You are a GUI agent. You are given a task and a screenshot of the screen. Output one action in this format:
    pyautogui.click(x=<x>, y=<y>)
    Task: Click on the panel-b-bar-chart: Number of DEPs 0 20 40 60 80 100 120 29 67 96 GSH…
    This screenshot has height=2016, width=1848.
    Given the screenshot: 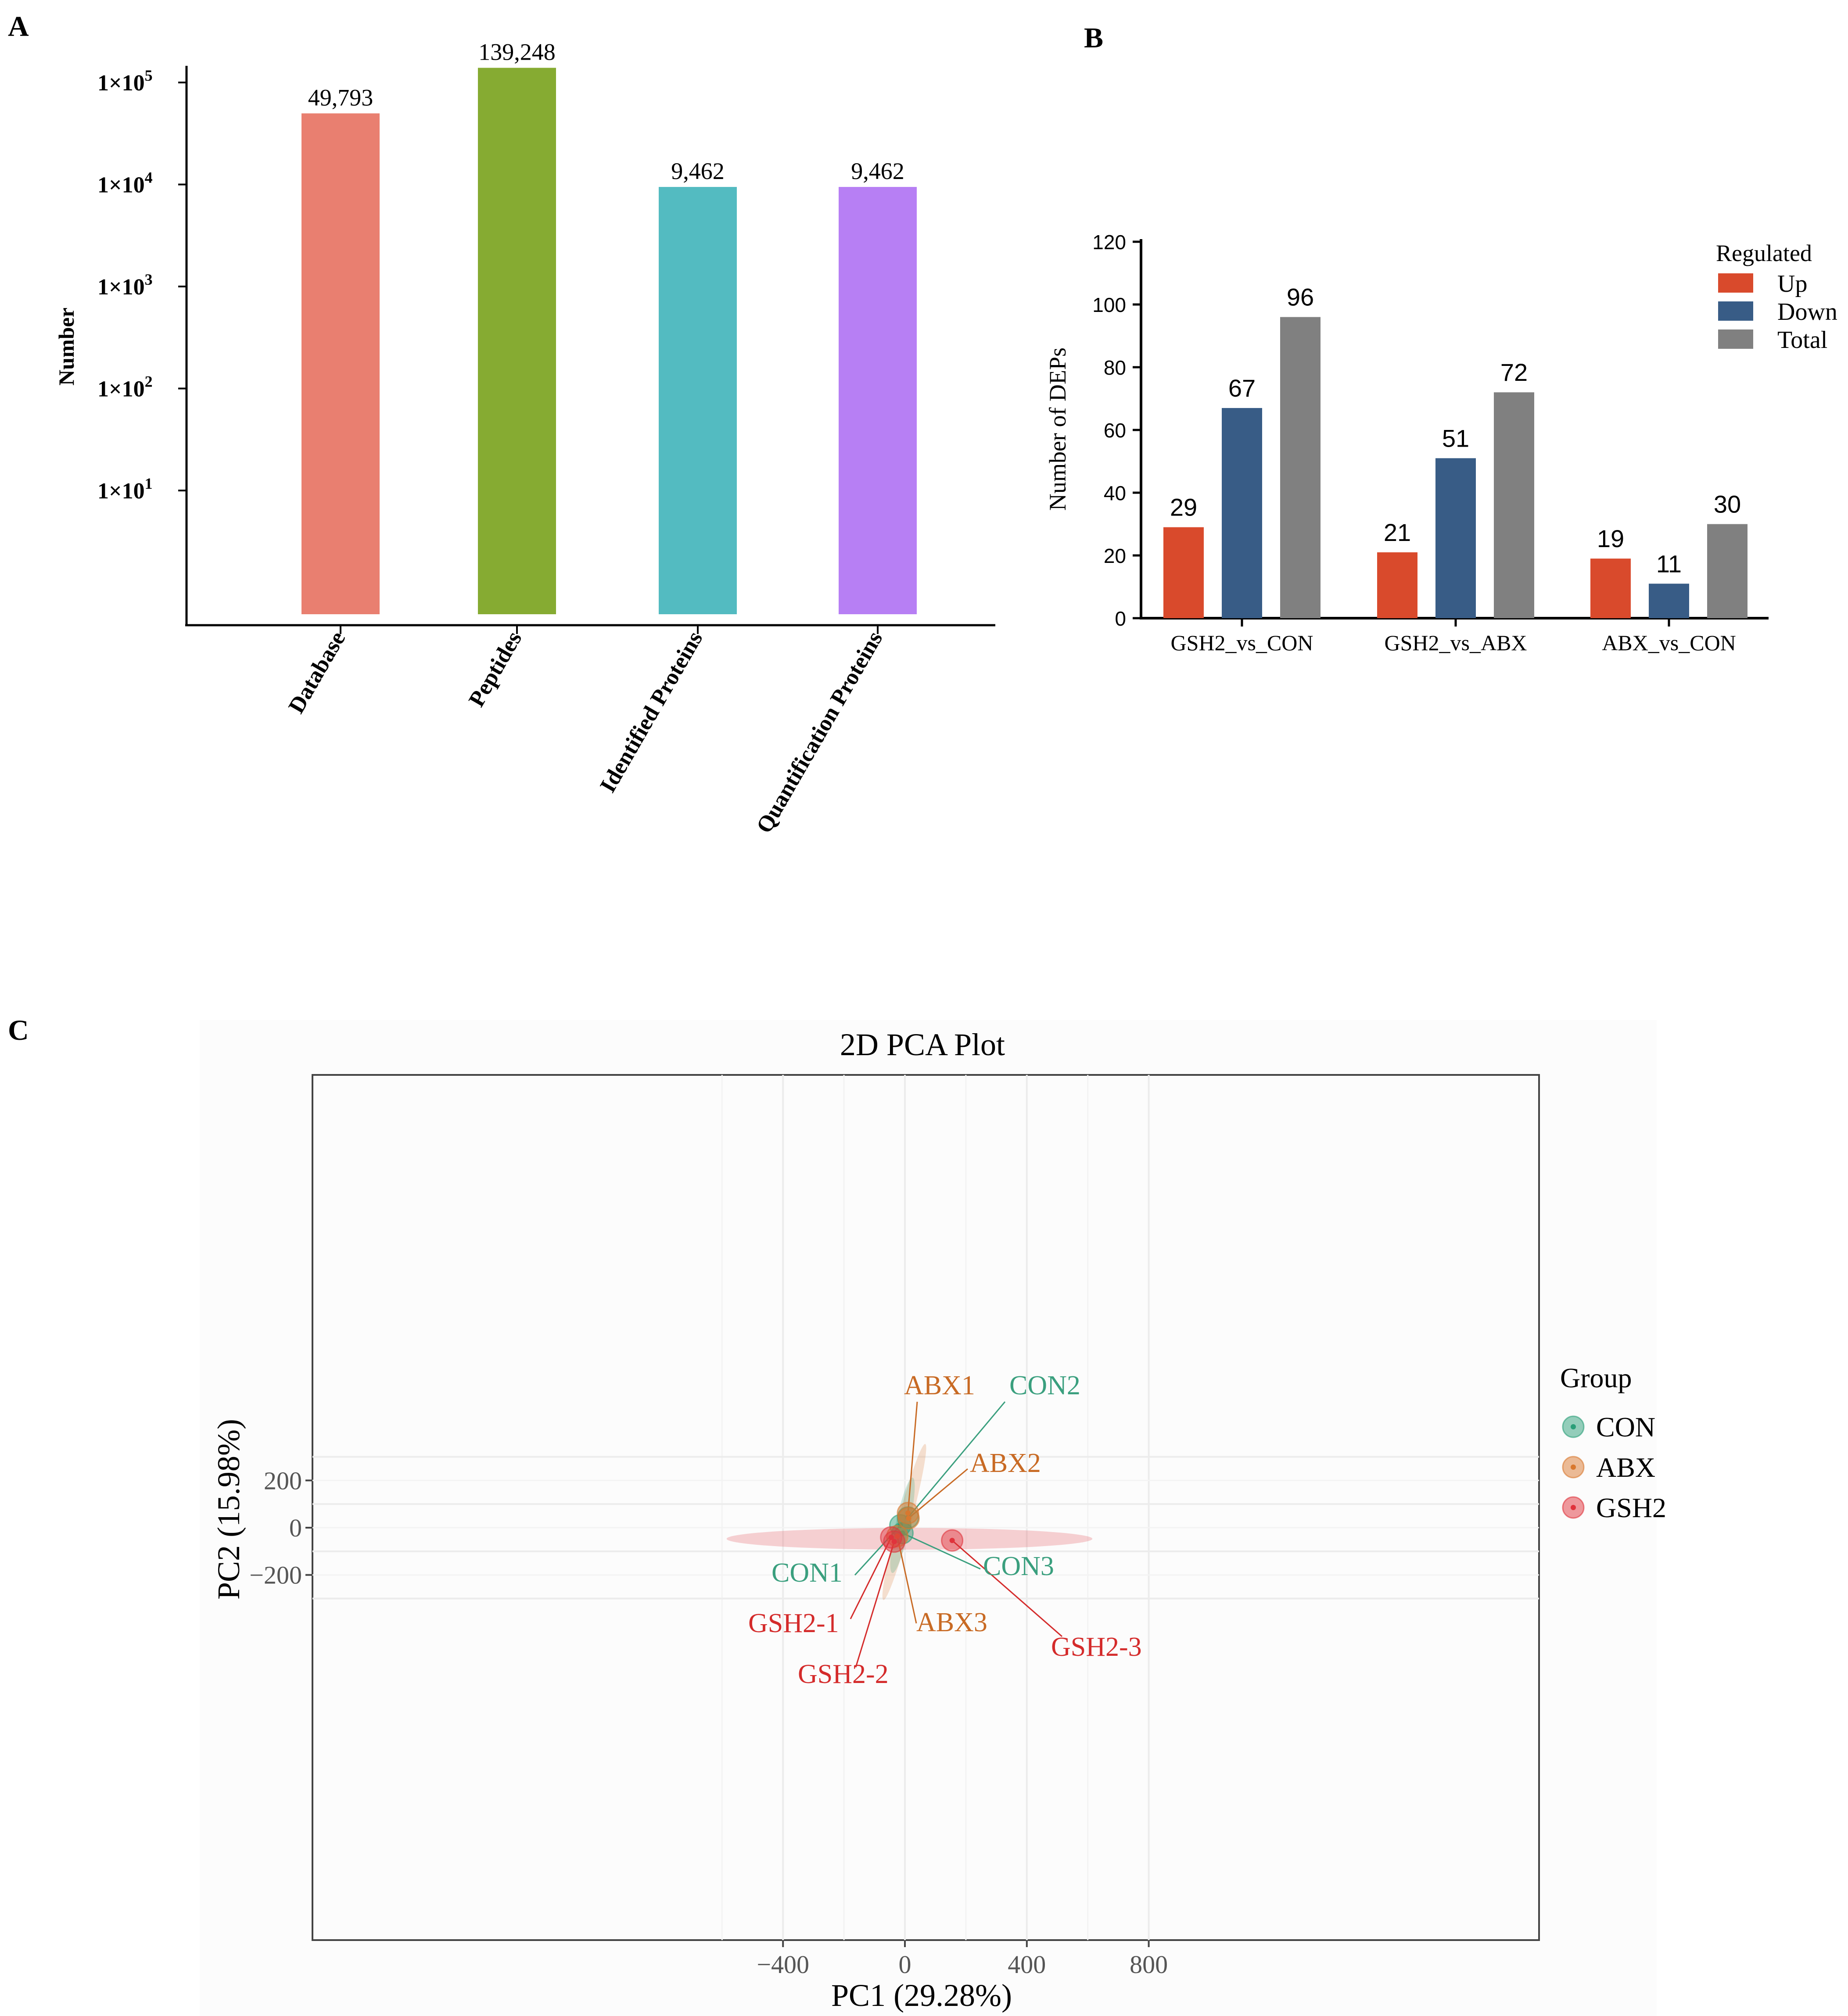 What is the action you would take?
    pyautogui.click(x=1441, y=443)
    